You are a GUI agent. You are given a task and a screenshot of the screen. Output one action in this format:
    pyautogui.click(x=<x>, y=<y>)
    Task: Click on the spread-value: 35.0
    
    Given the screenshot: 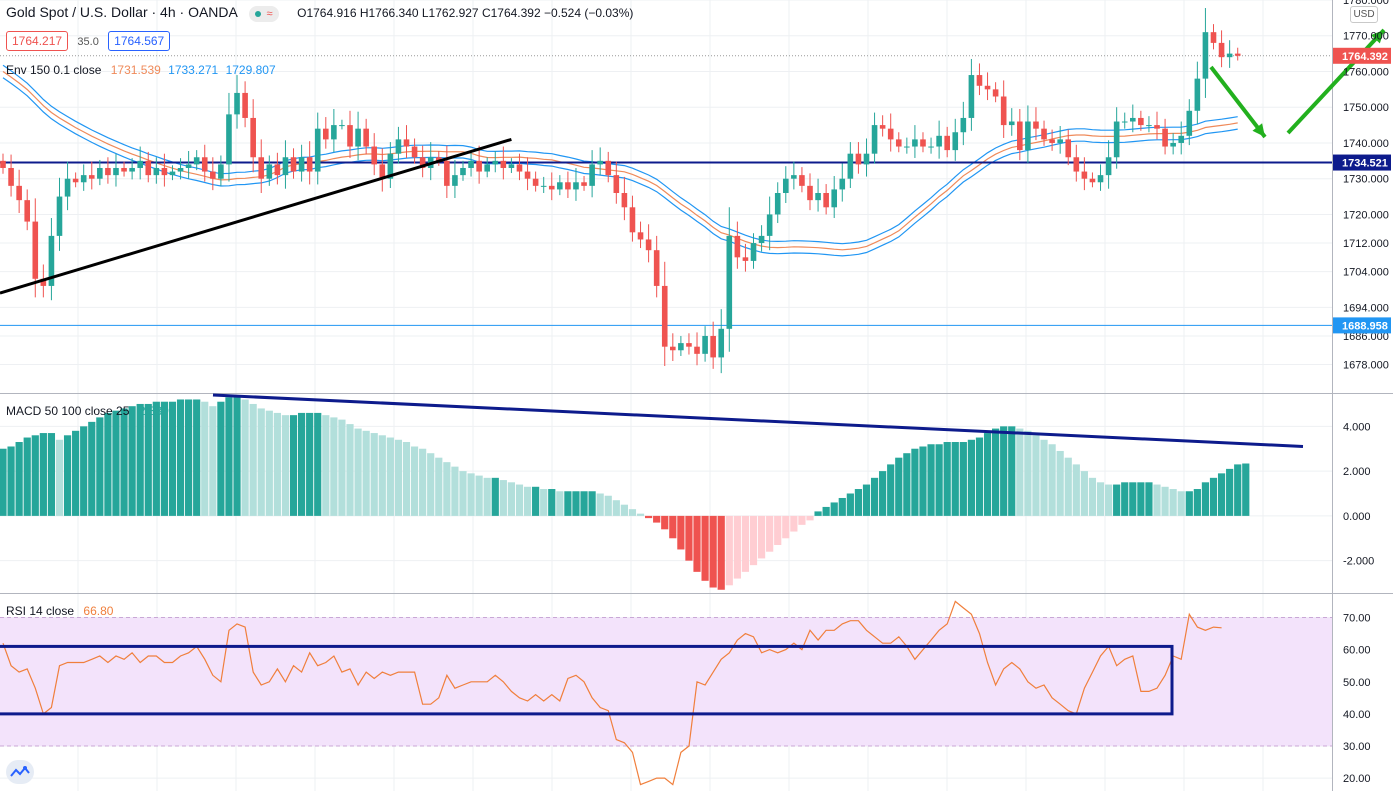 What is the action you would take?
    pyautogui.click(x=88, y=42)
    